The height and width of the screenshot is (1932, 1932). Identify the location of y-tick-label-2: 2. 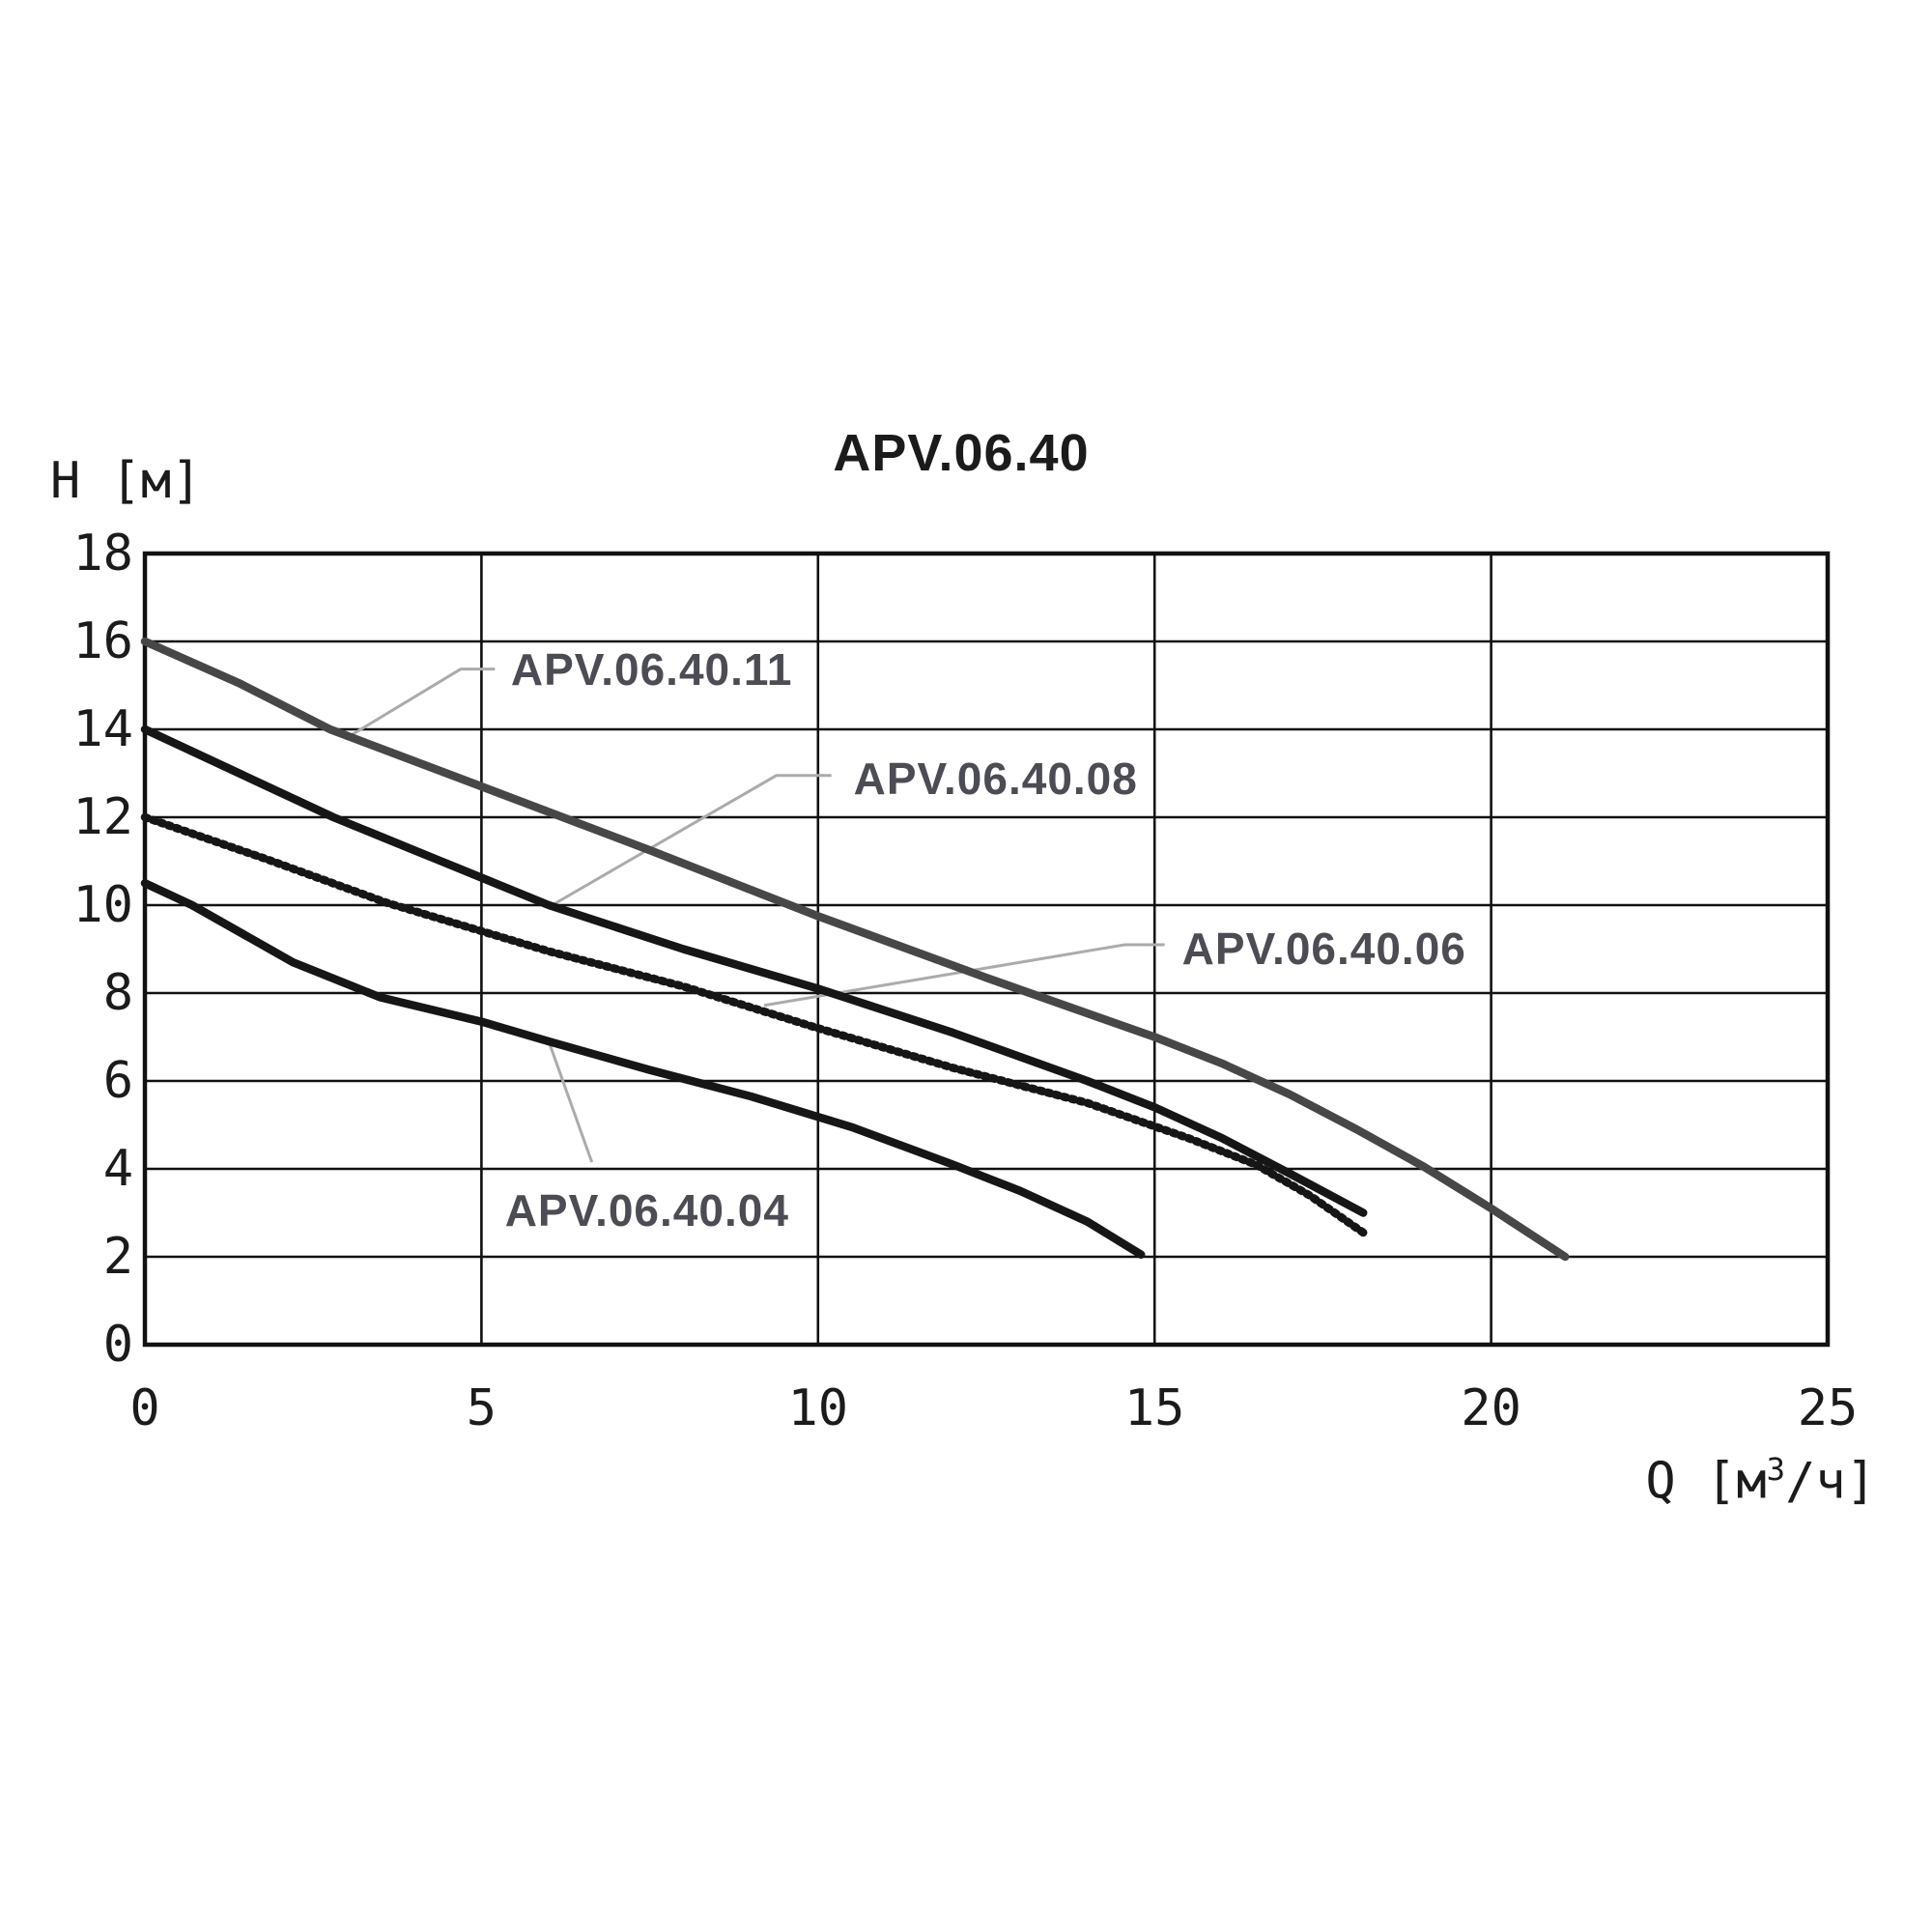
(117, 1257).